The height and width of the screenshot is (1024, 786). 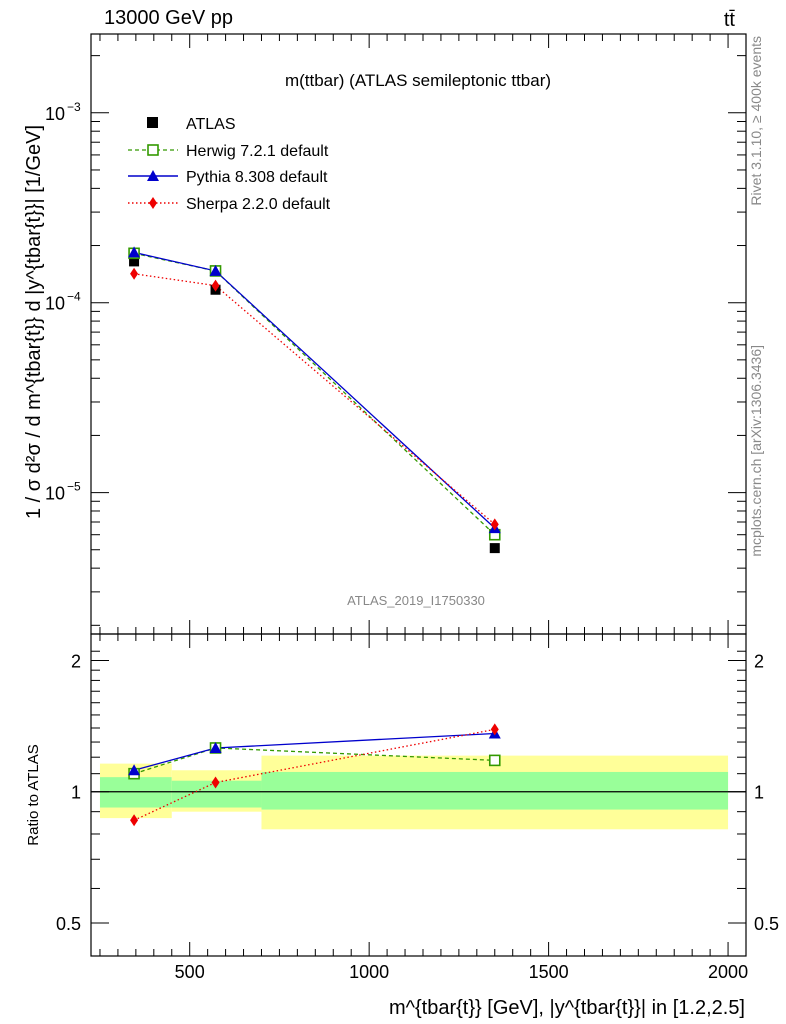 What do you see at coordinates (190, 972) in the screenshot?
I see `x-tick-label: 500` at bounding box center [190, 972].